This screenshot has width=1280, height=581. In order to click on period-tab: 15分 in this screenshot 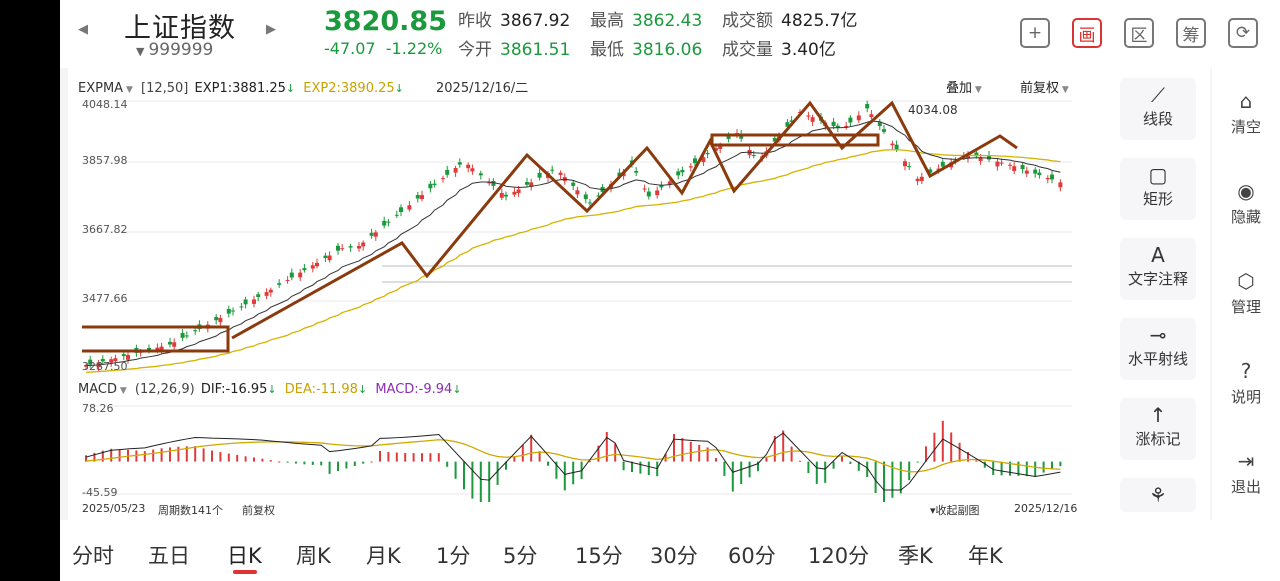, I will do `click(599, 556)`.